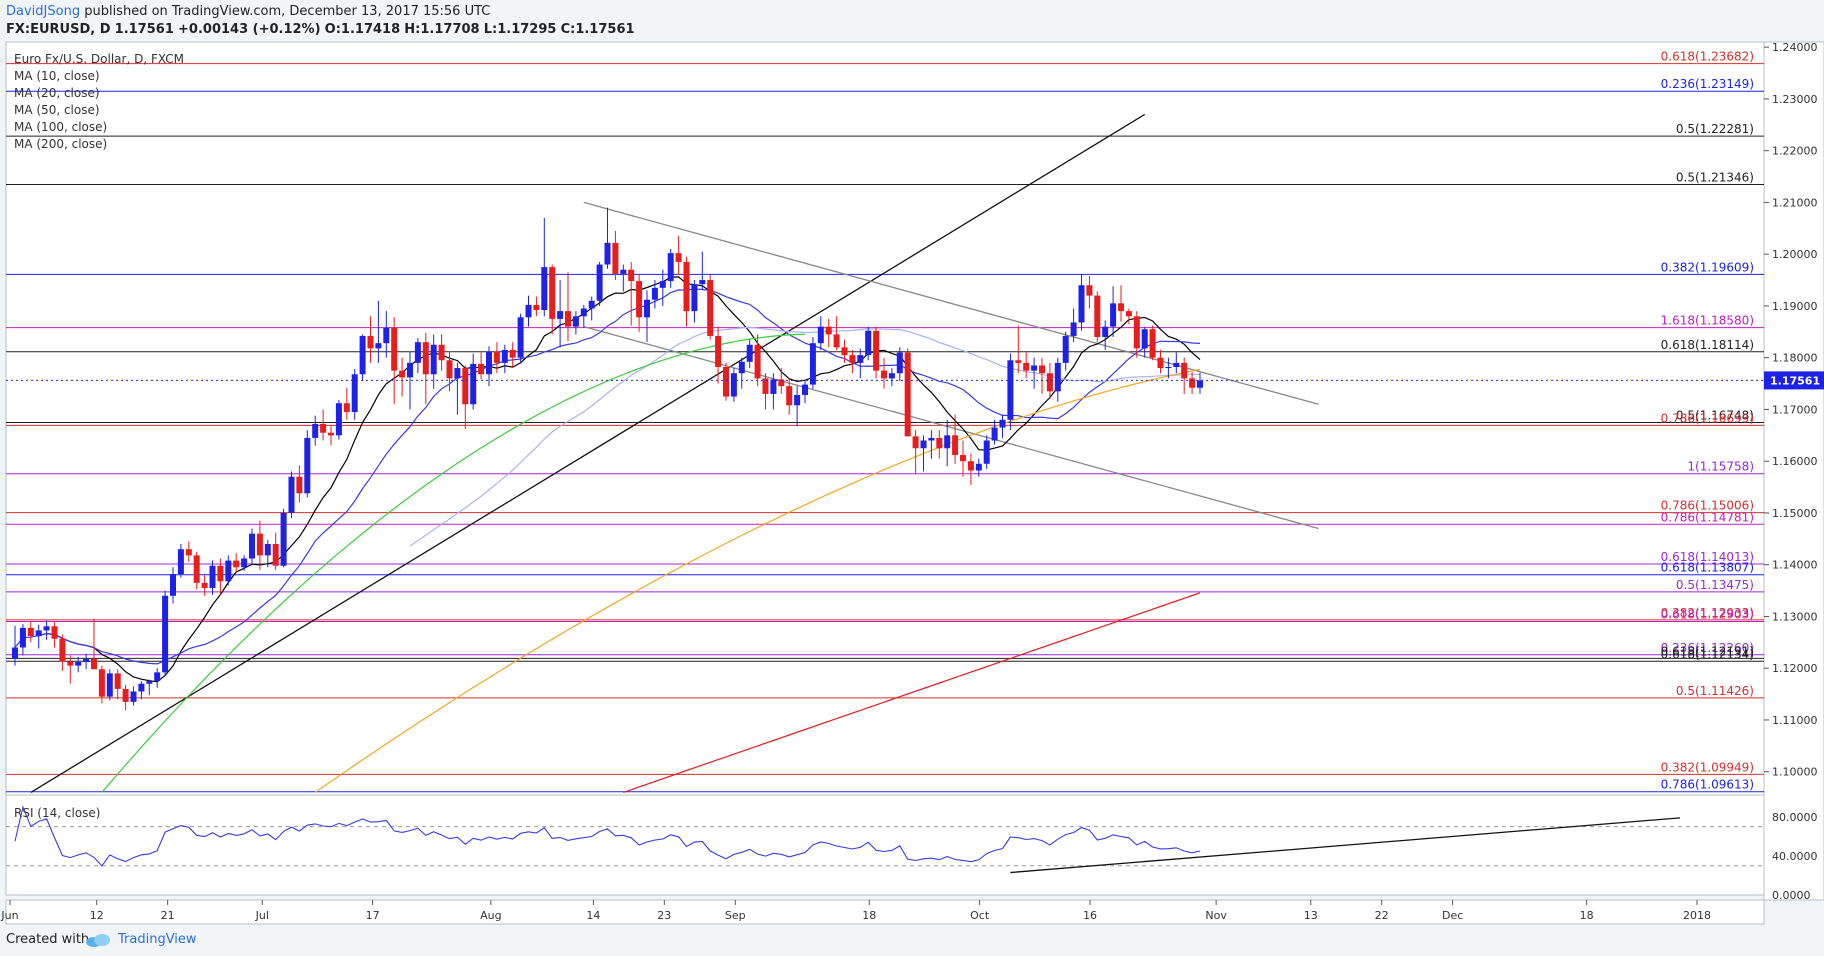 This screenshot has width=1824, height=956. Describe the element at coordinates (605, 29) in the screenshot. I see `close-value: 1.17561` at that location.